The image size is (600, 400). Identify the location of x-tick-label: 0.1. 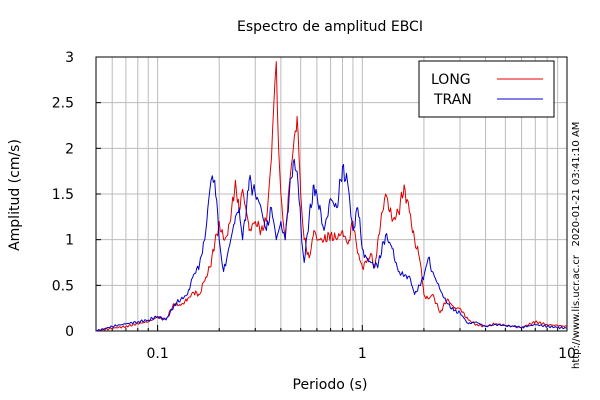
(157, 354).